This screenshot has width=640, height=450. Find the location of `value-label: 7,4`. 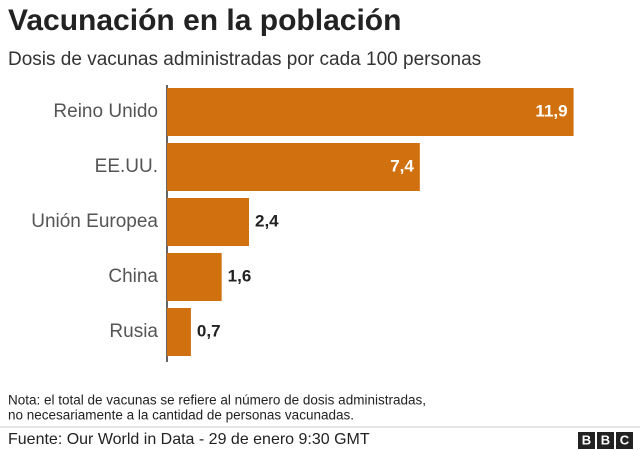

value-label: 7,4 is located at coordinates (402, 165).